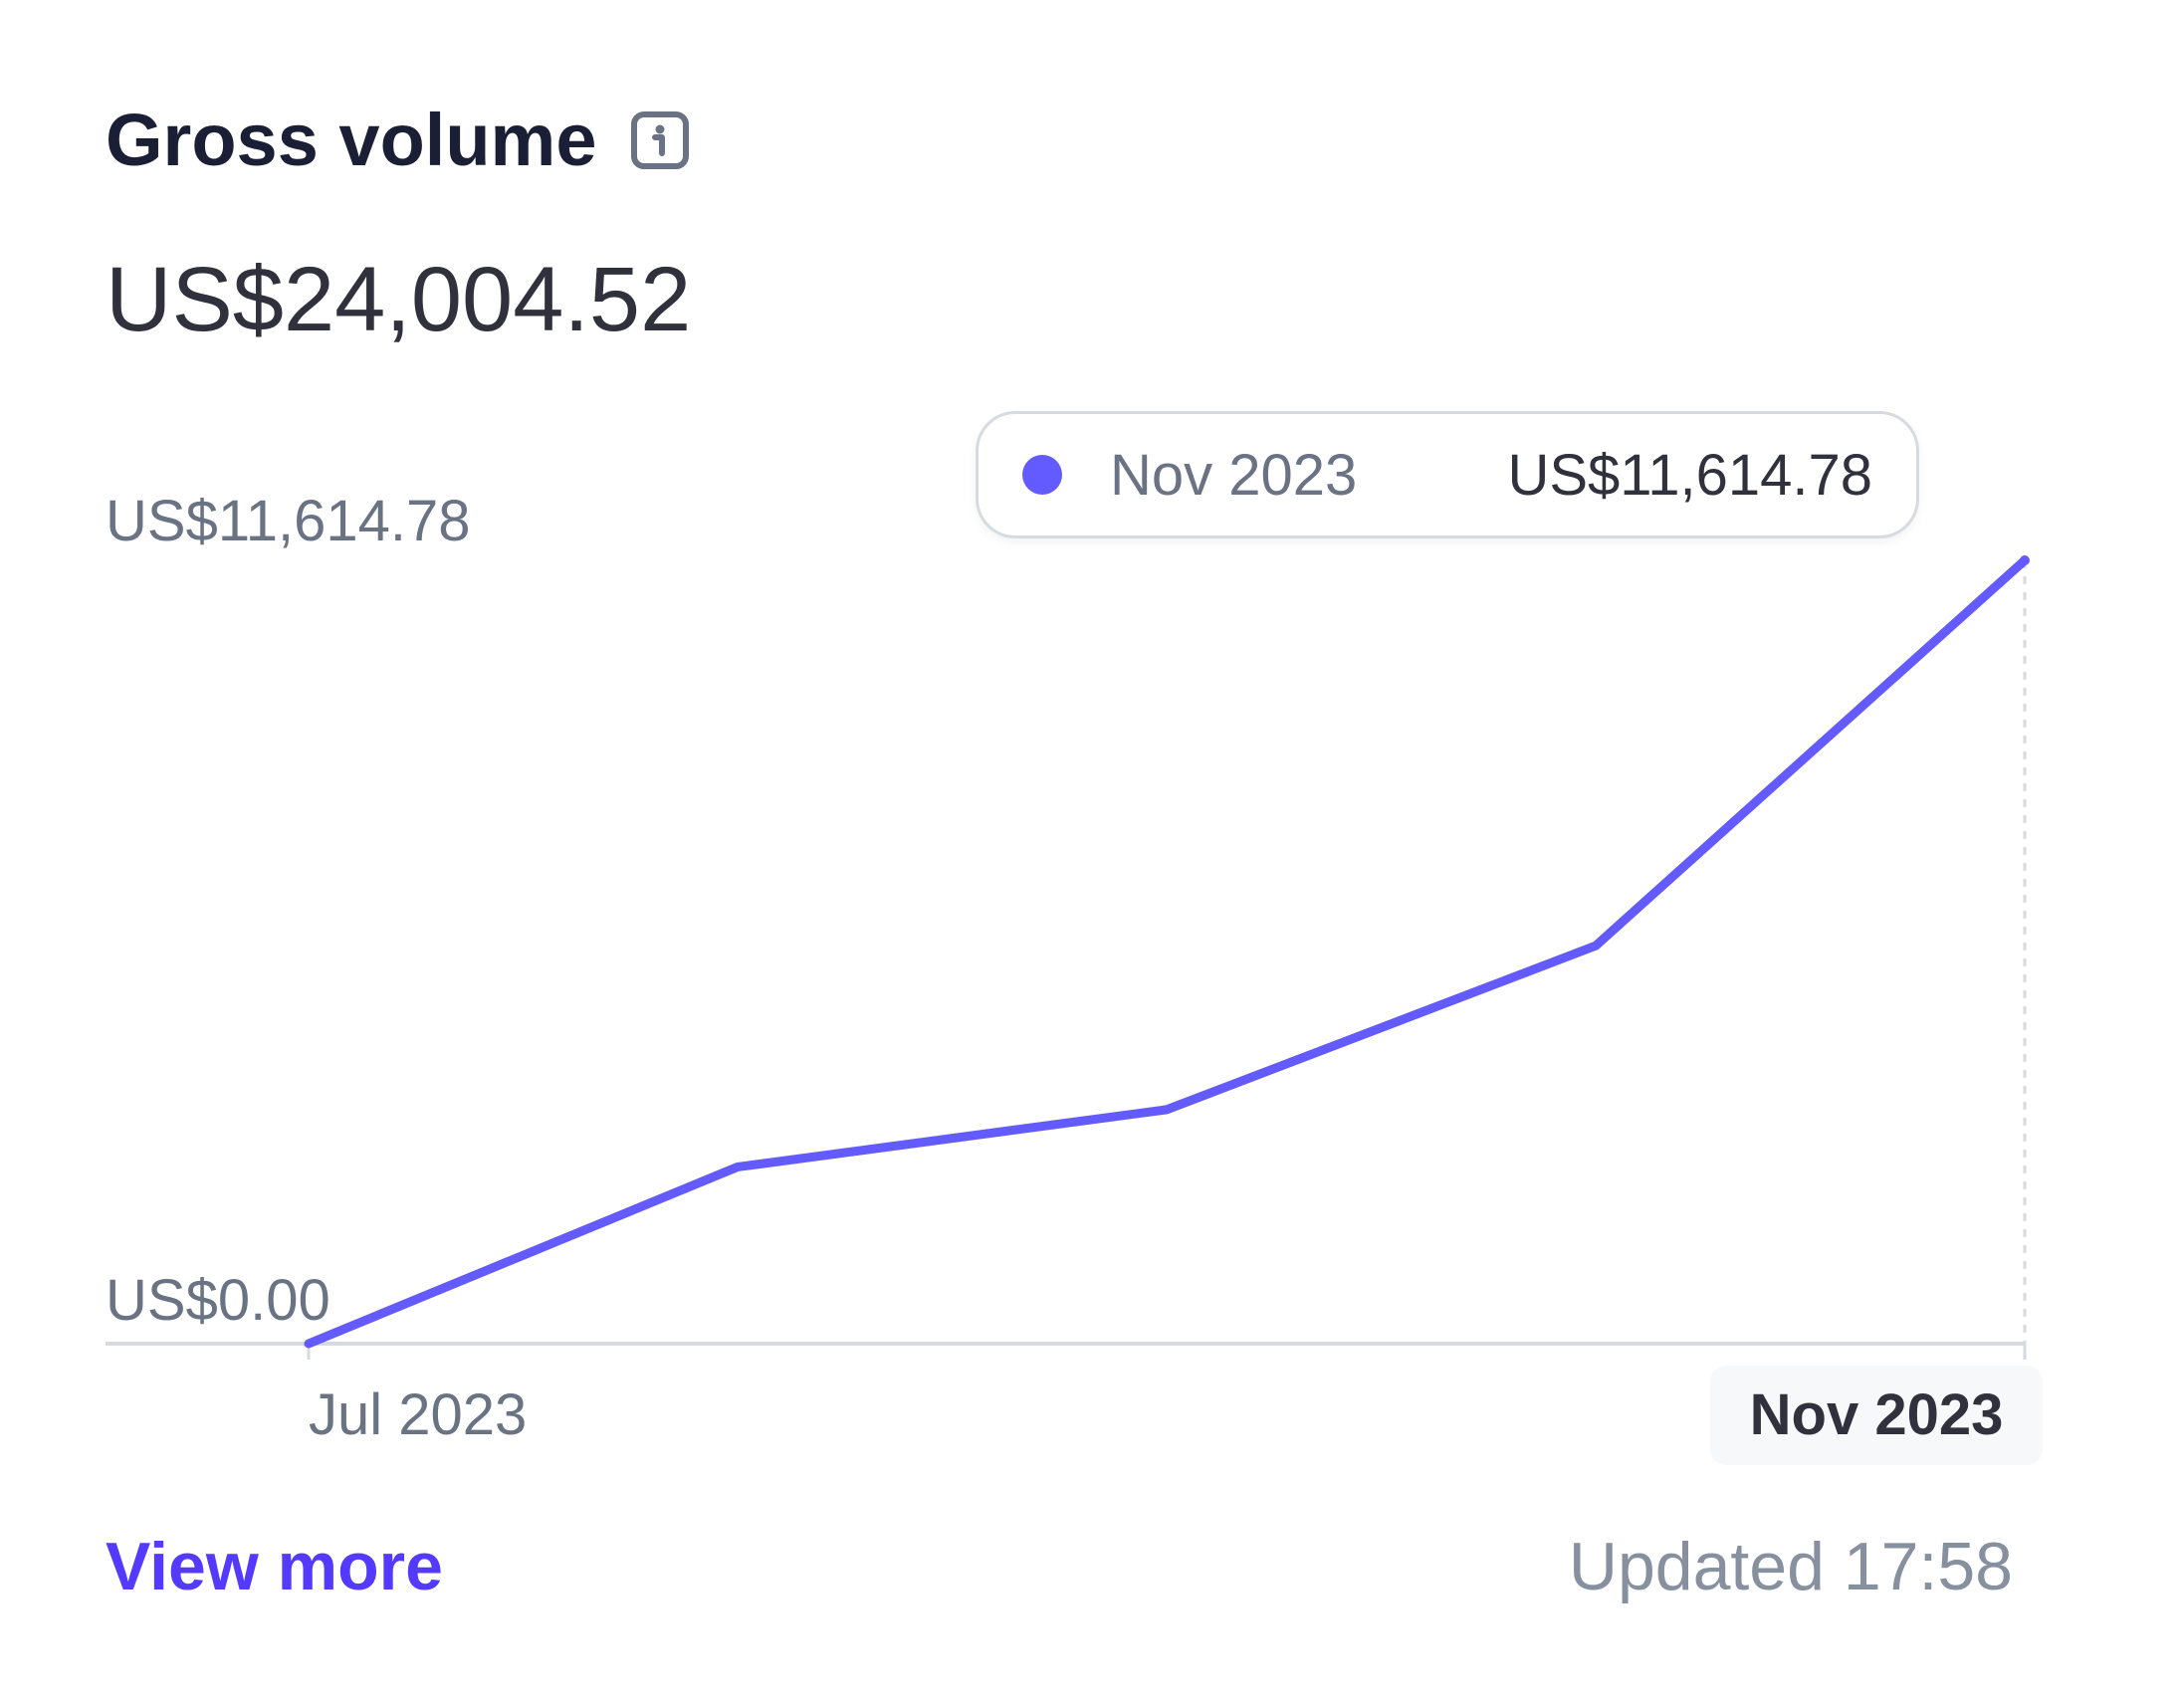  I want to click on y-axis-min-label: US$0.00, so click(218, 1300).